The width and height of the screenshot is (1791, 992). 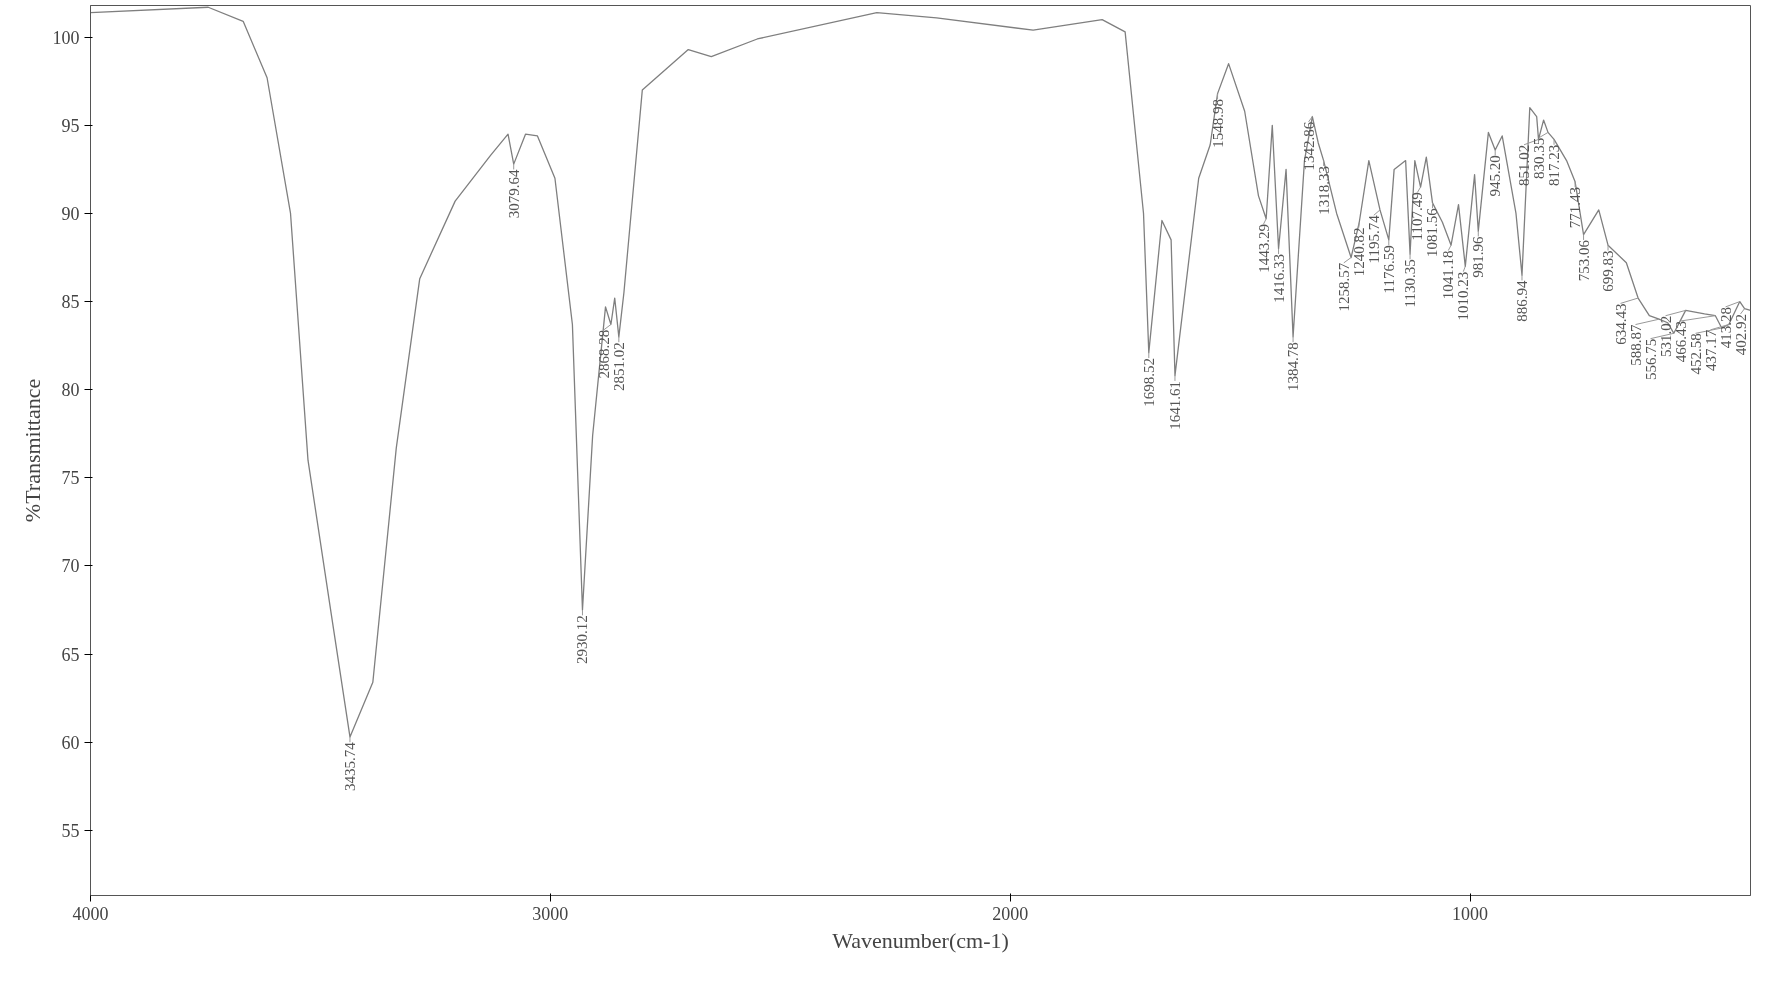 I want to click on annotation: 1698.52, so click(x=1148, y=382).